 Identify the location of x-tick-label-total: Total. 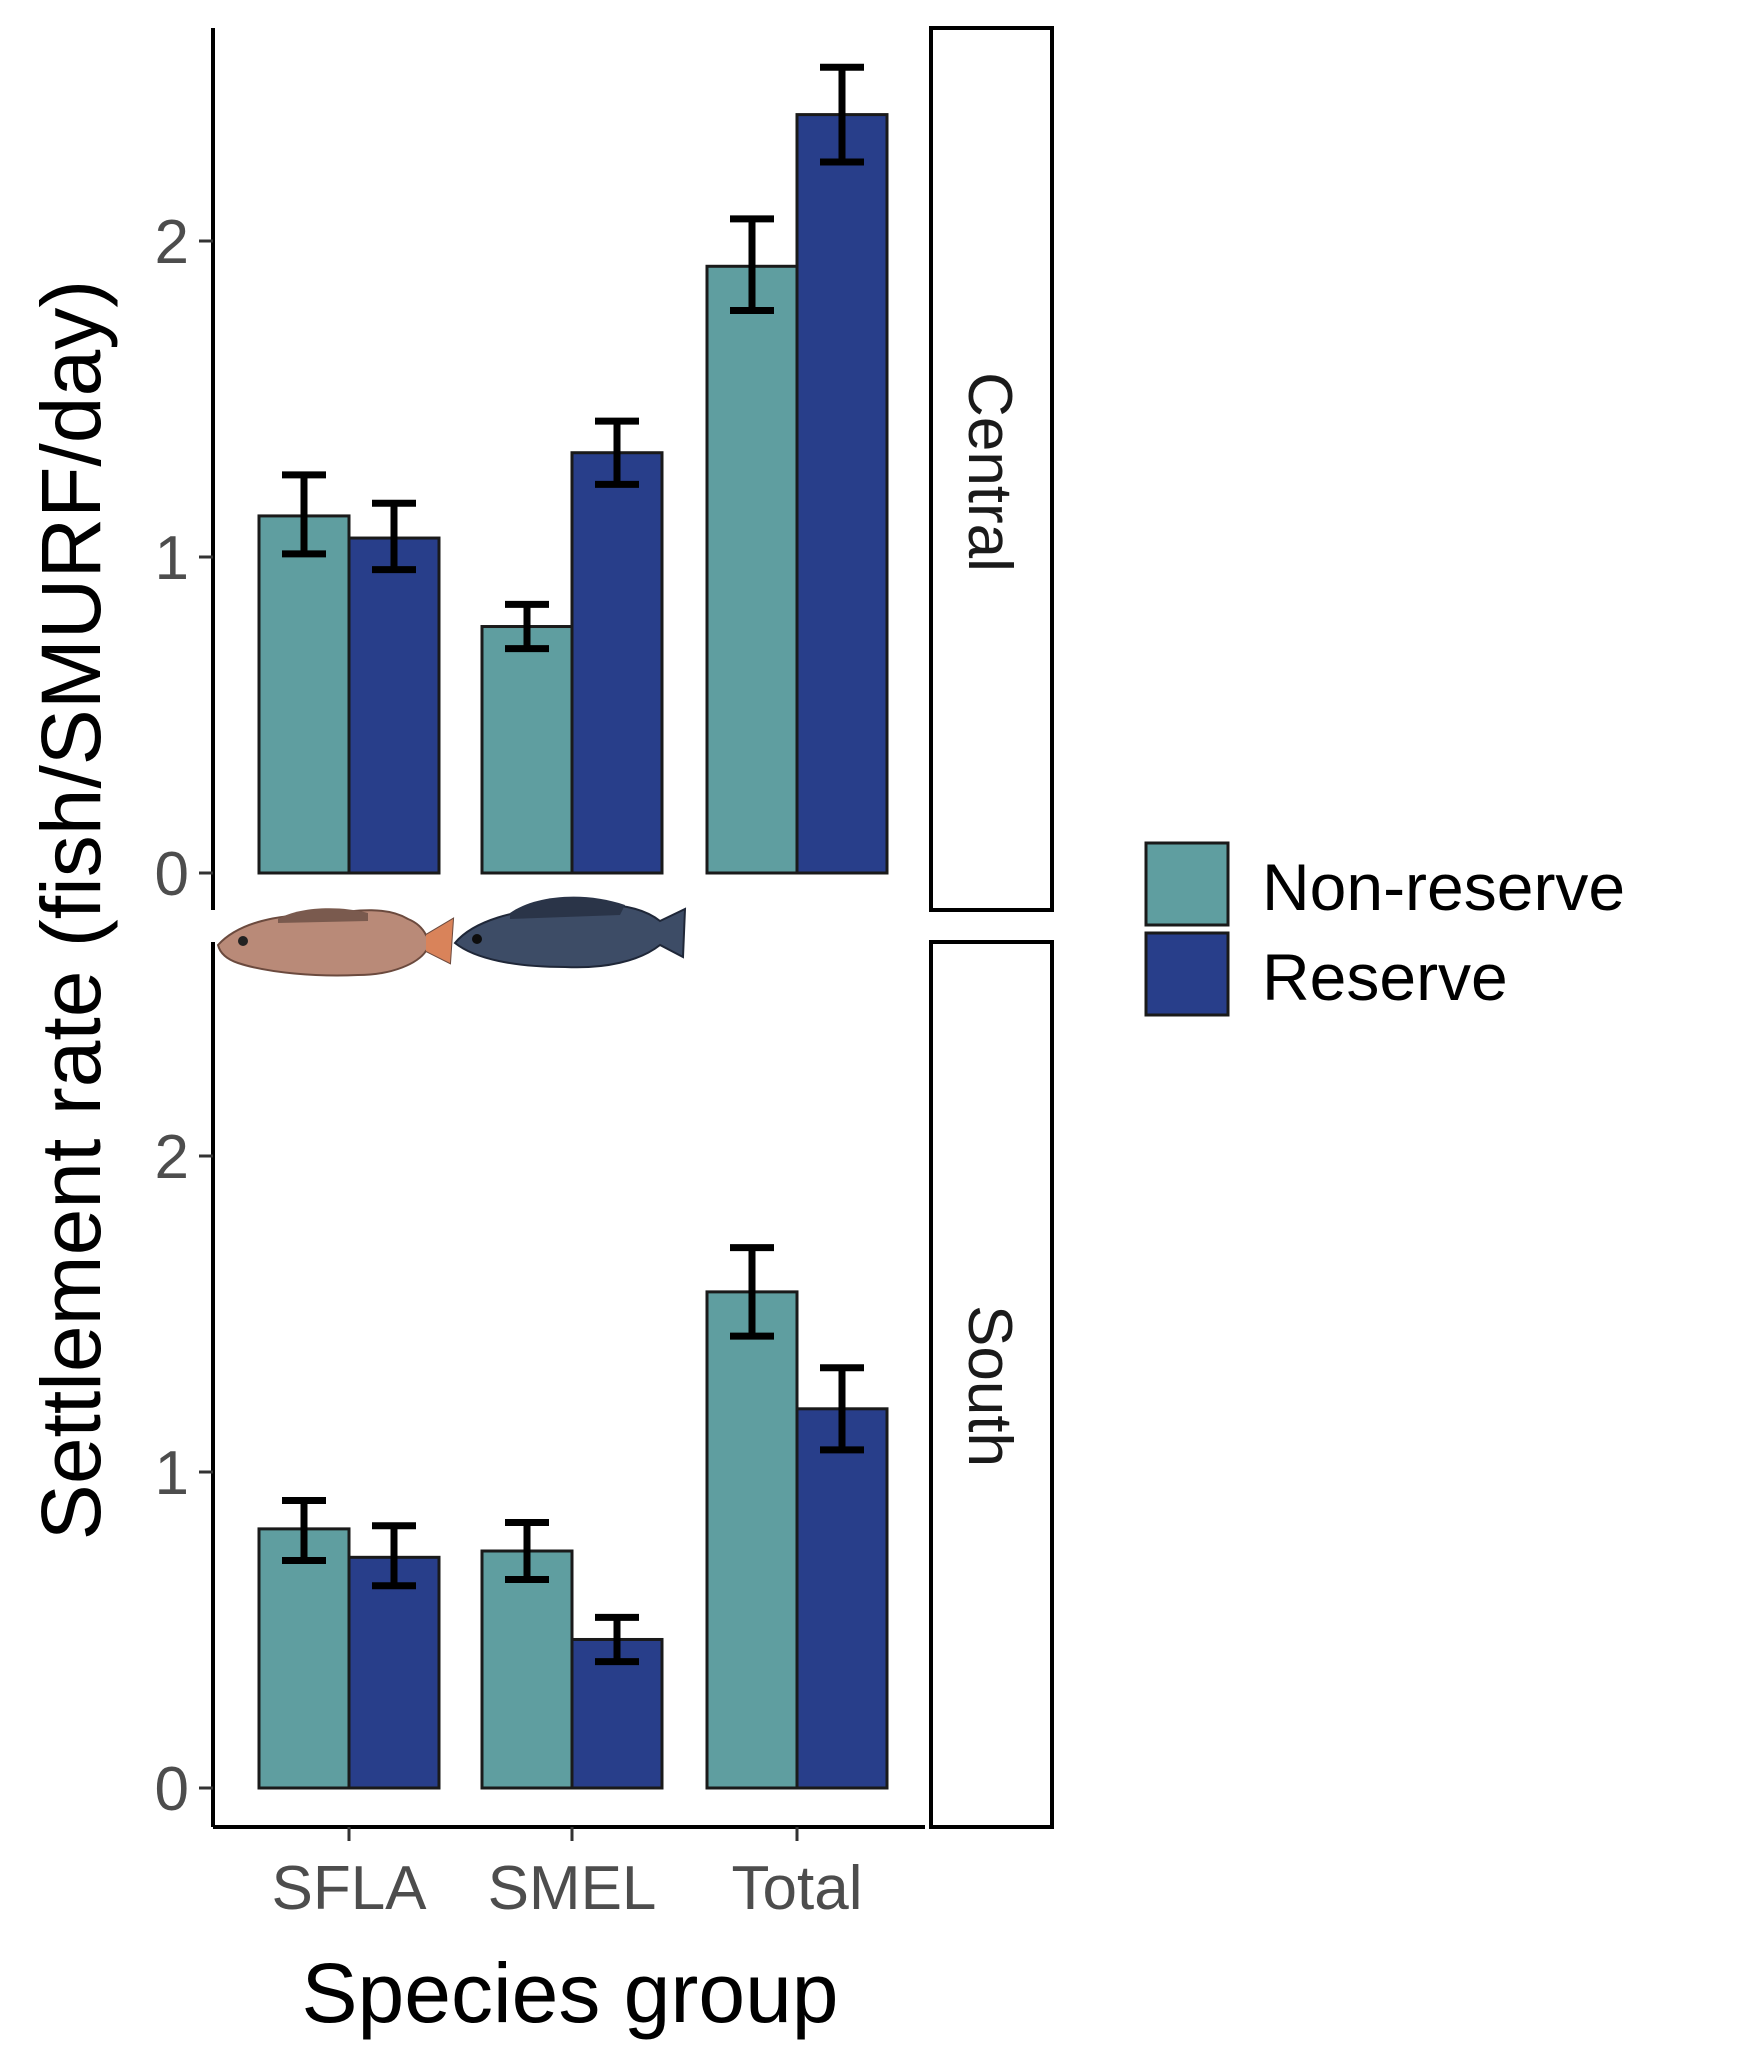
(797, 1888).